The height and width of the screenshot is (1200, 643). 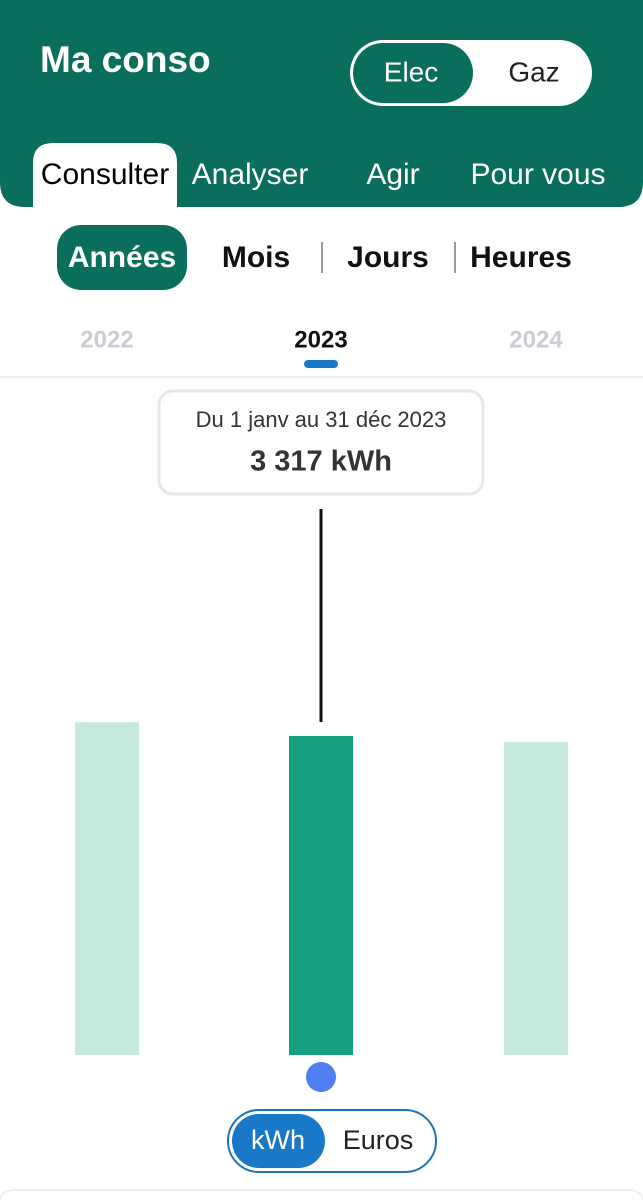 What do you see at coordinates (392, 174) in the screenshot?
I see `tab: Agir` at bounding box center [392, 174].